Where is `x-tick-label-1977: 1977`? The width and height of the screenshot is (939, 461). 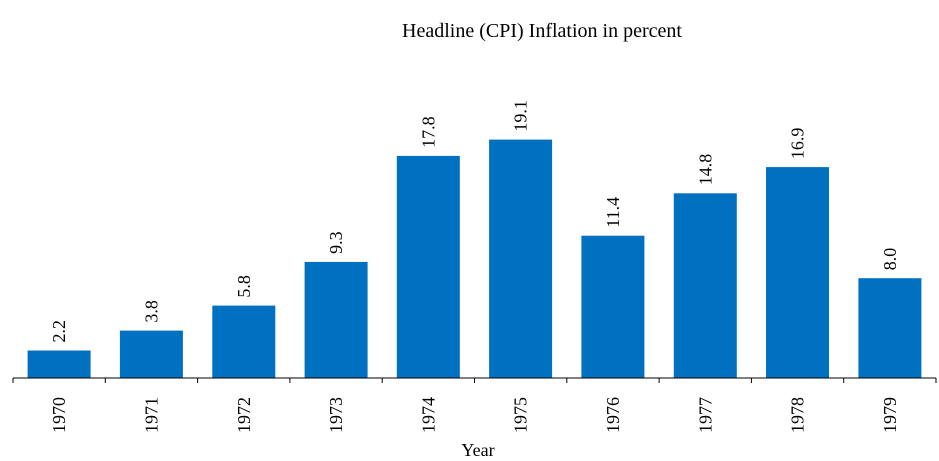
x-tick-label-1977: 1977 is located at coordinates (705, 415).